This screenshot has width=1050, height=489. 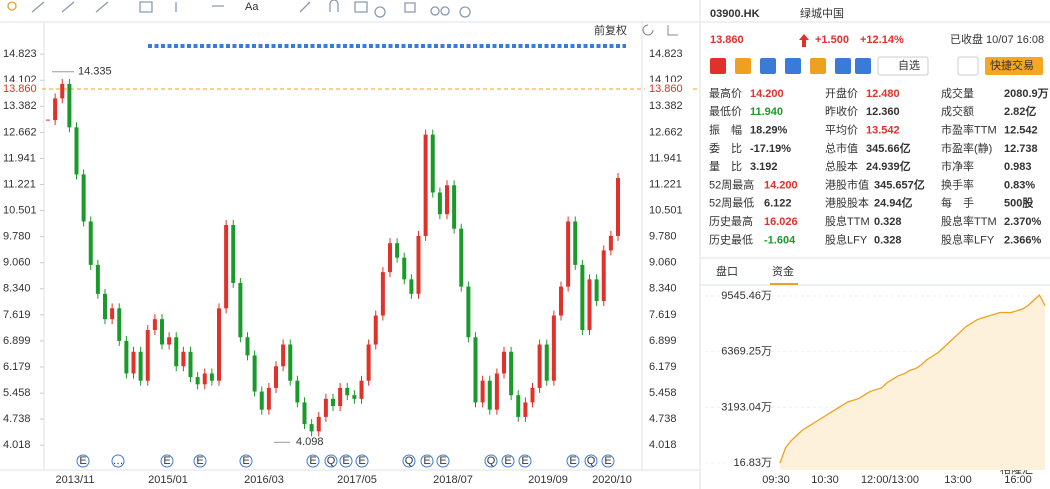 What do you see at coordinates (660, 30) in the screenshot?
I see `chart-controls` at bounding box center [660, 30].